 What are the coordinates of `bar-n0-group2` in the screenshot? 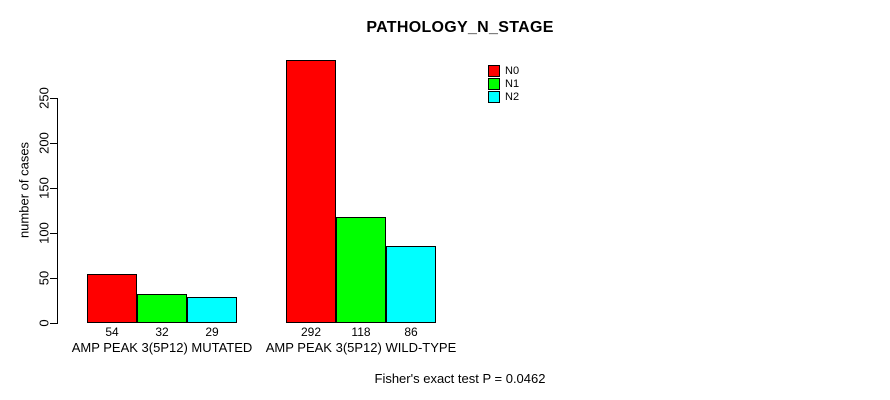 It's located at (311, 191).